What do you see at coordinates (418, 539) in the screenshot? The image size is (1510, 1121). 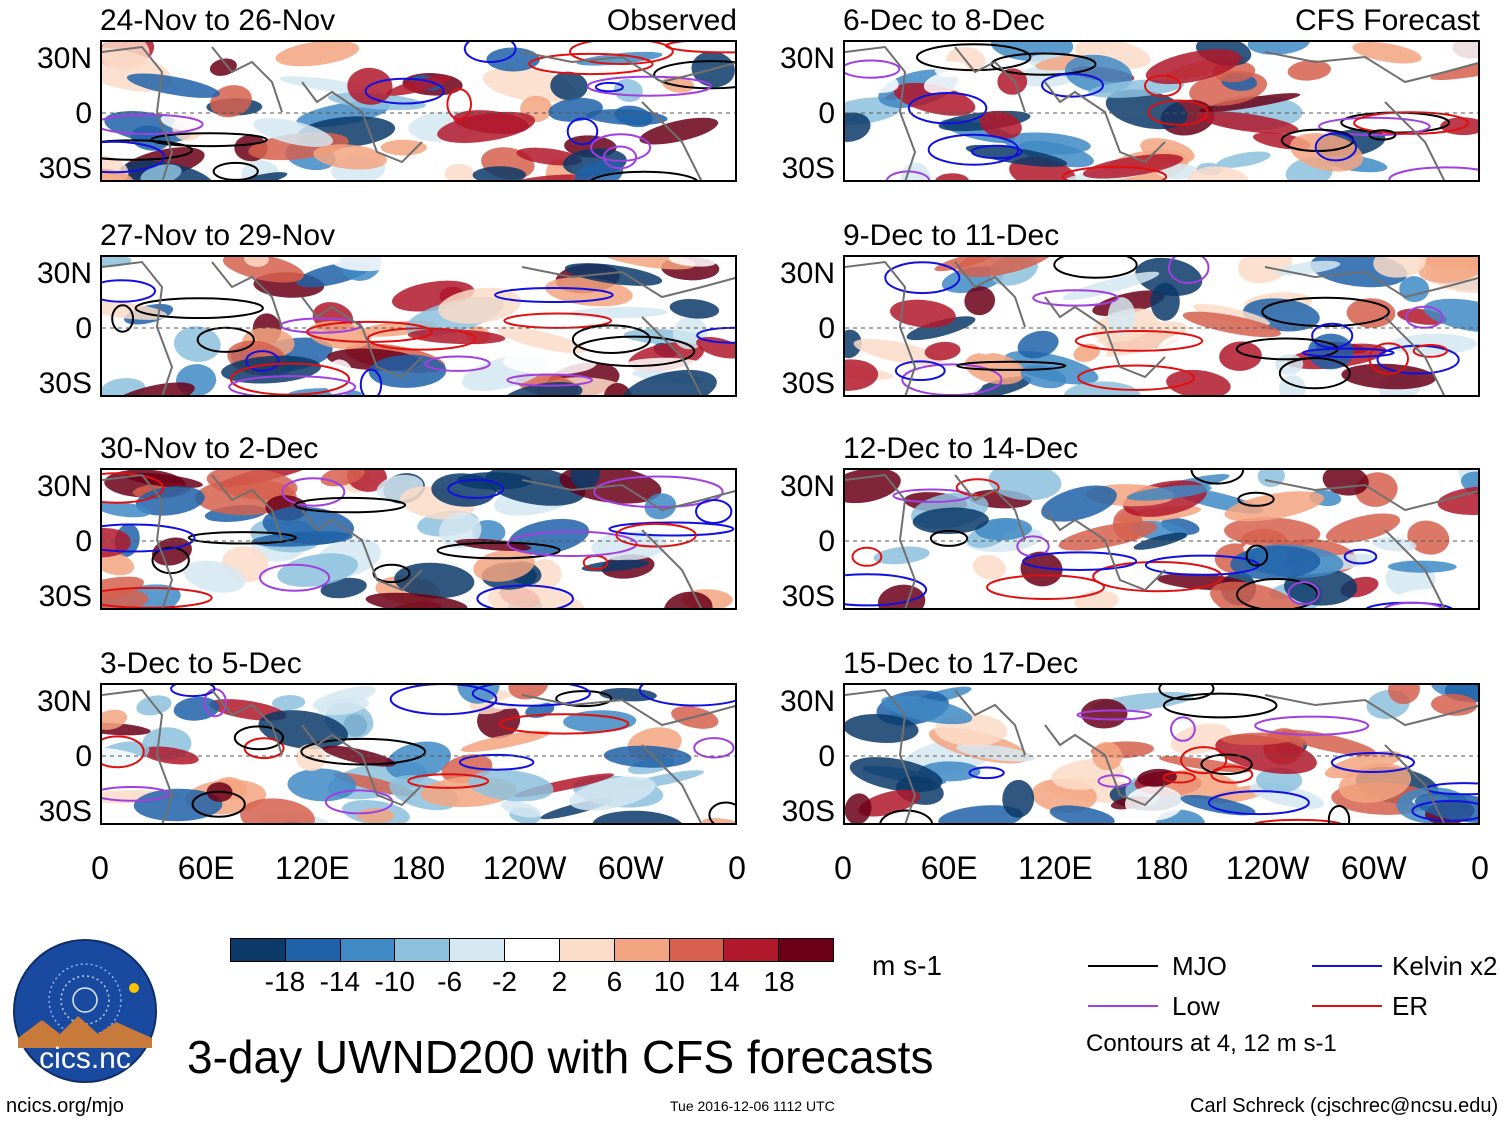 I see `map-panel` at bounding box center [418, 539].